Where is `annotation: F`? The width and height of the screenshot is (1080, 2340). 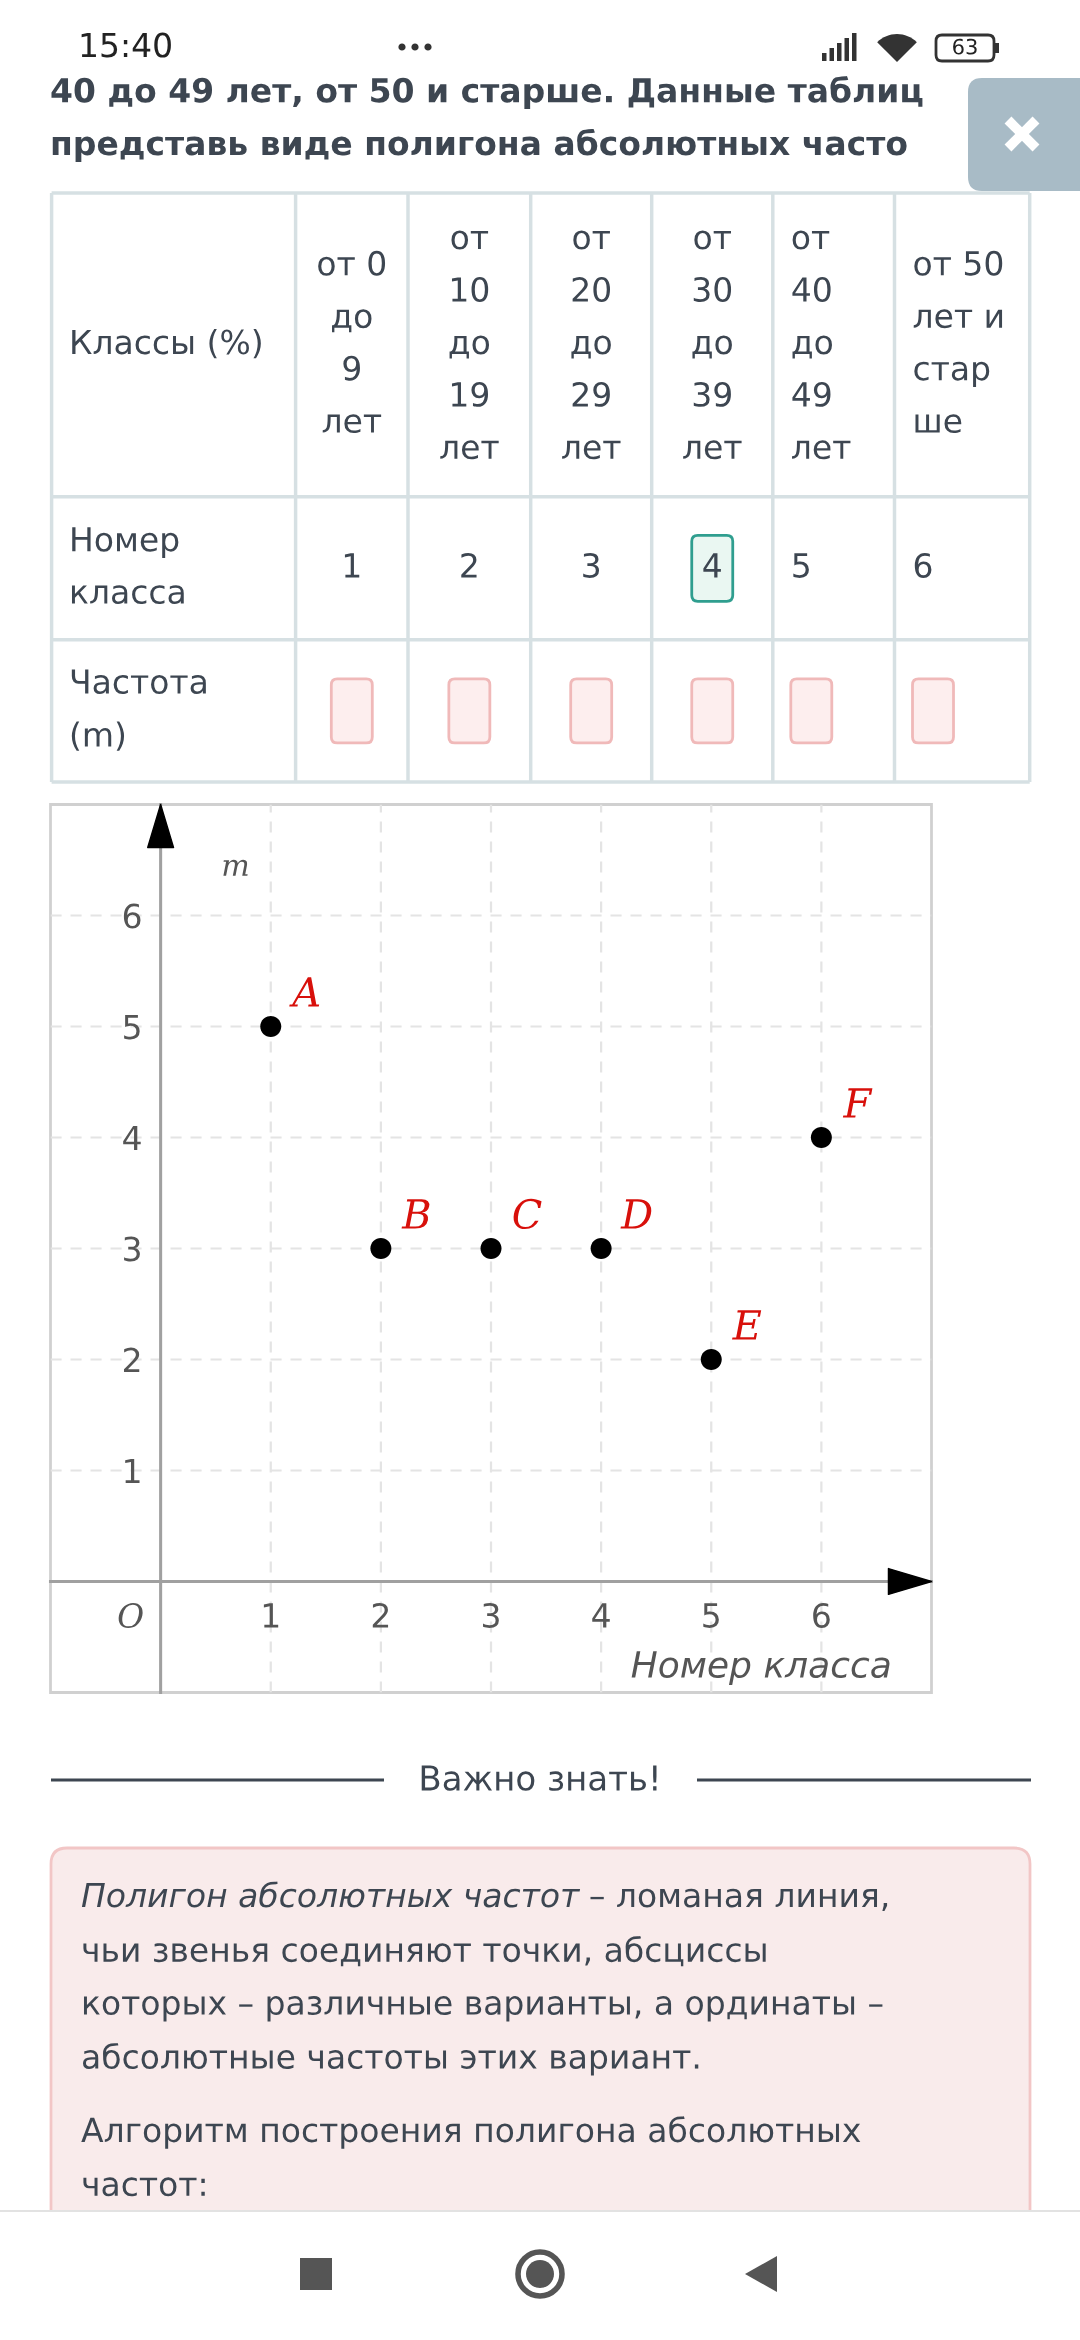 annotation: F is located at coordinates (857, 1103).